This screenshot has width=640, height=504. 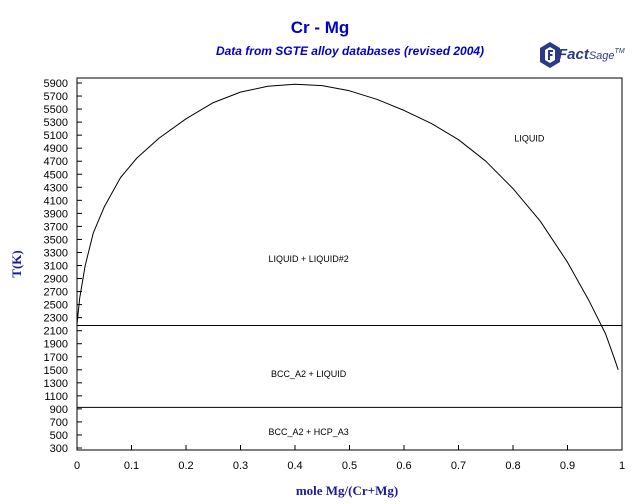 I want to click on y-tick-label: 2500, so click(x=56, y=306).